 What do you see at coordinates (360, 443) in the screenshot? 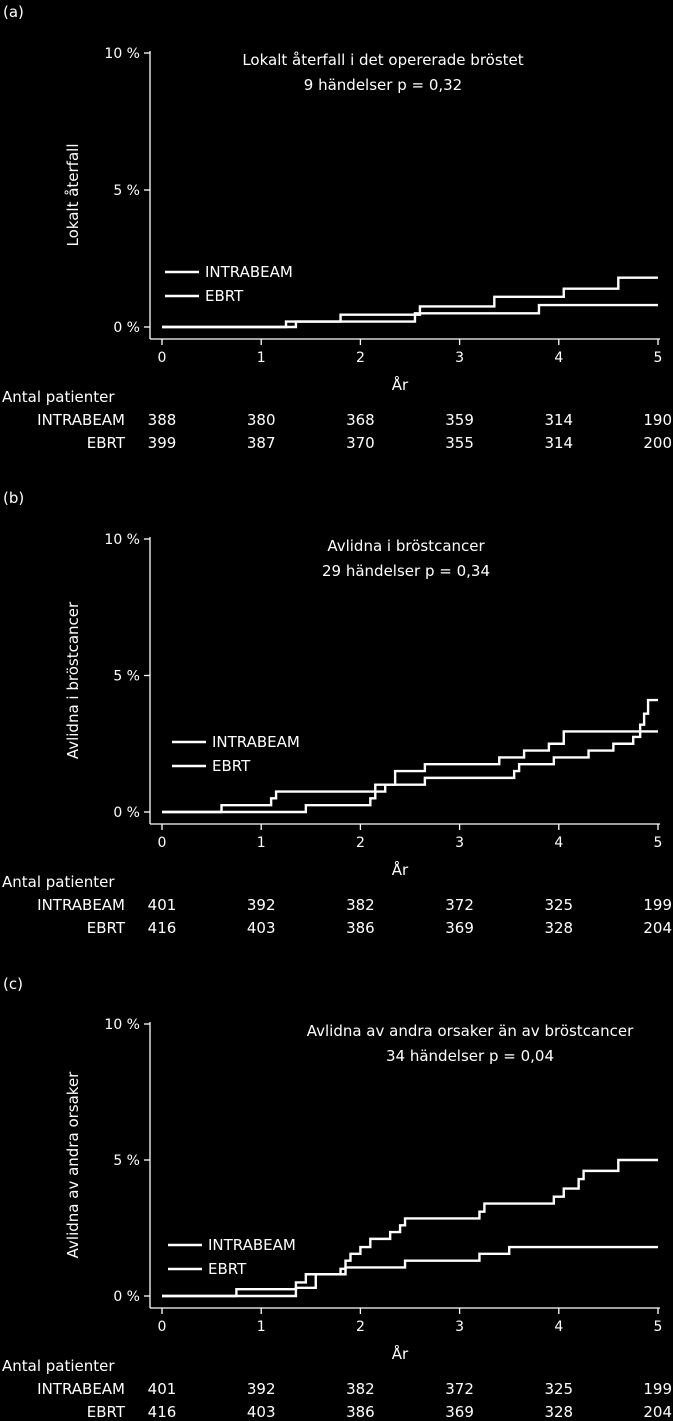
I see `at-risk-value: 370` at bounding box center [360, 443].